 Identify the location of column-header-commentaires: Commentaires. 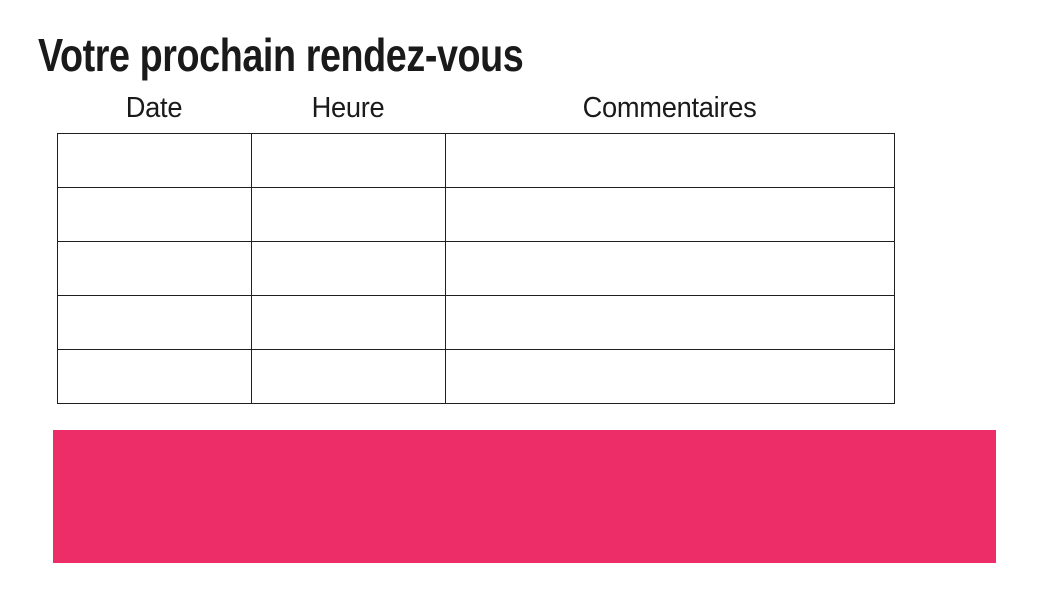
(669, 108).